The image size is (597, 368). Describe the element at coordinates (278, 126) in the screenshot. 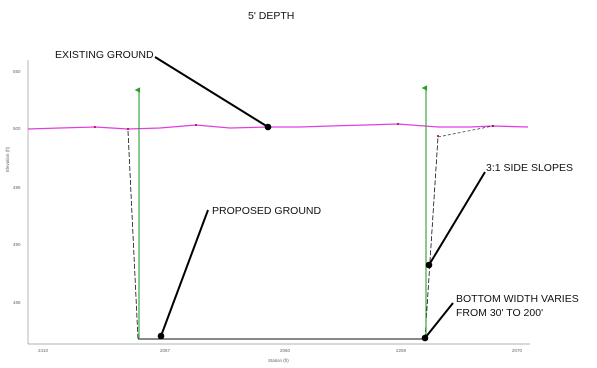

I see `existing-ground-line` at that location.